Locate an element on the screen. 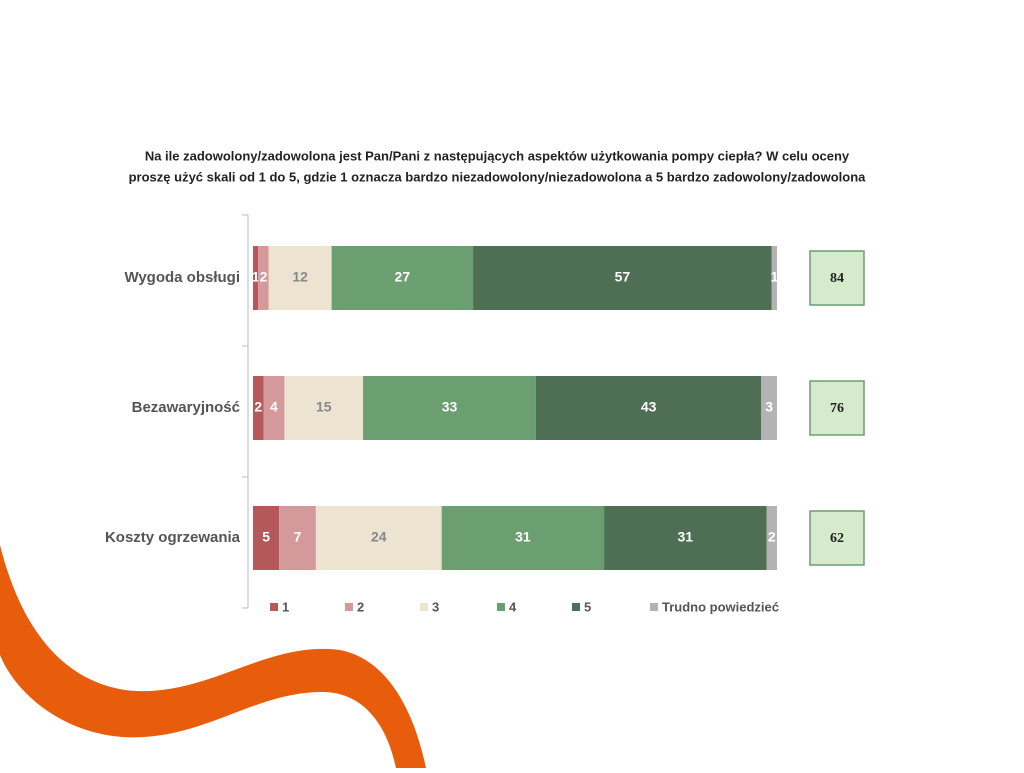 The width and height of the screenshot is (1024, 773). value-label: 12 is located at coordinates (300, 277).